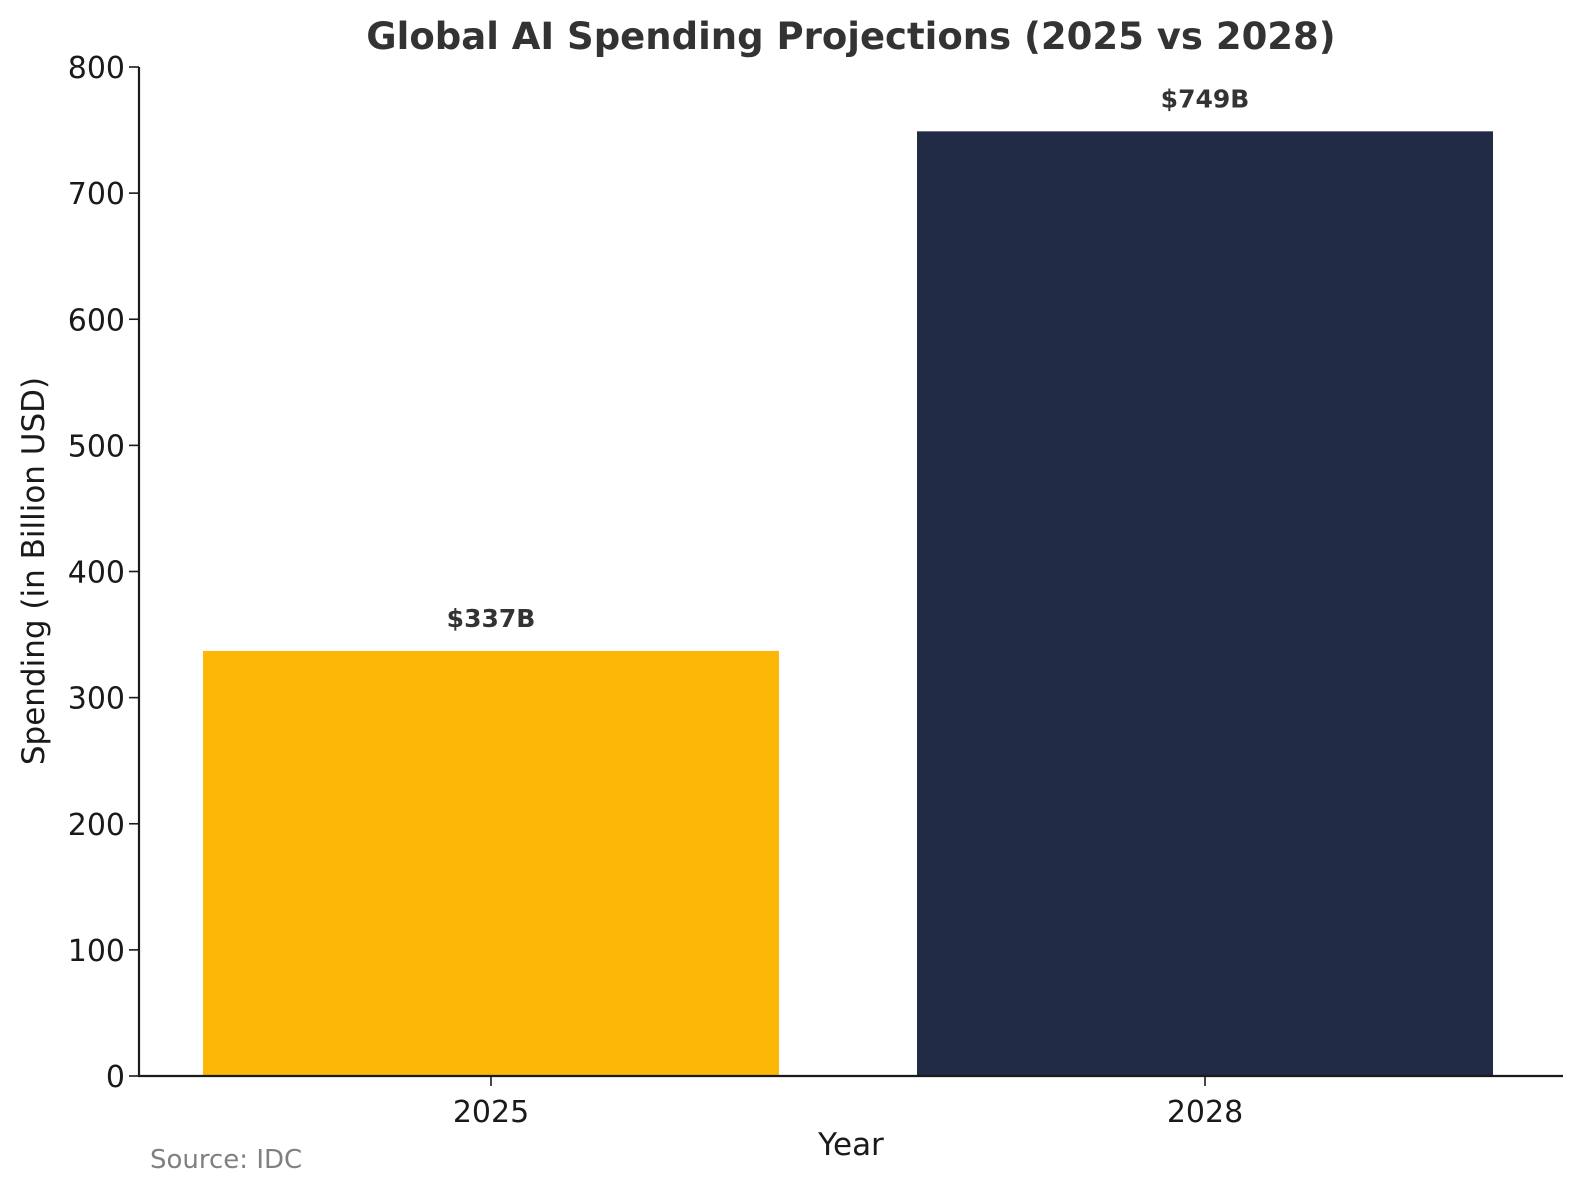 The height and width of the screenshot is (1192, 1580). Describe the element at coordinates (96, 699) in the screenshot. I see `y-tick-label-300: 300` at that location.